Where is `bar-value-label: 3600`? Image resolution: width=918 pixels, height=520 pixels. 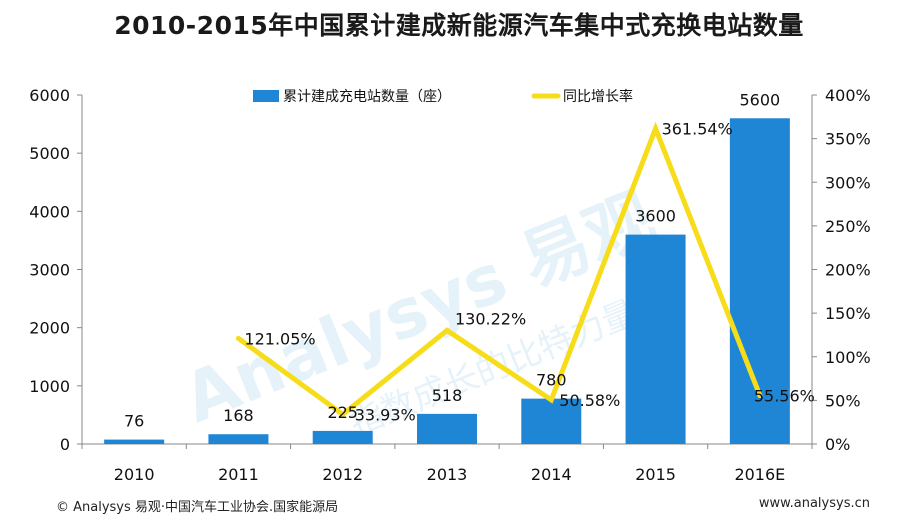
bar-value-label: 3600 is located at coordinates (655, 216).